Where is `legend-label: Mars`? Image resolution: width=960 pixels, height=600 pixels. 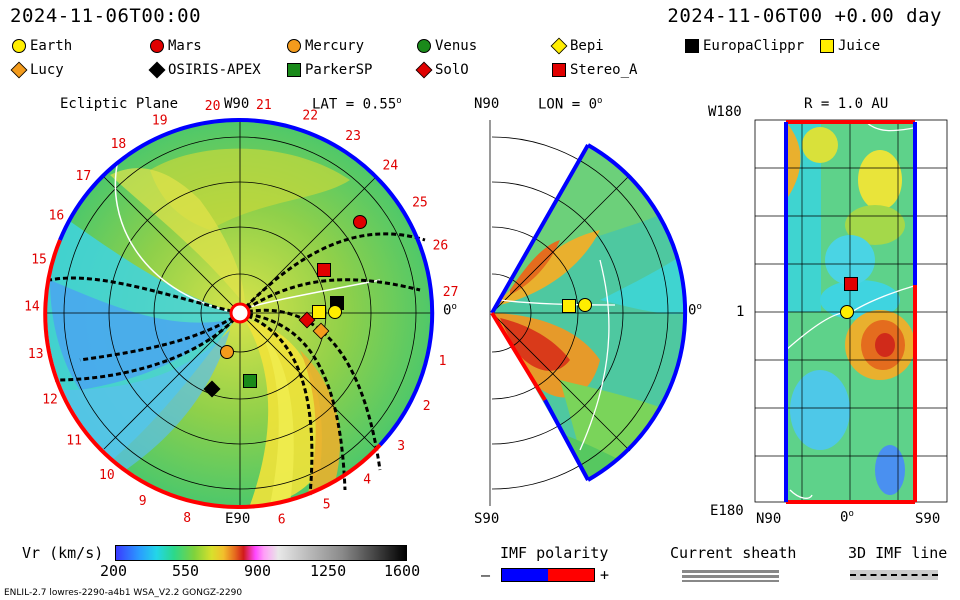
legend-label: Mars is located at coordinates (185, 46).